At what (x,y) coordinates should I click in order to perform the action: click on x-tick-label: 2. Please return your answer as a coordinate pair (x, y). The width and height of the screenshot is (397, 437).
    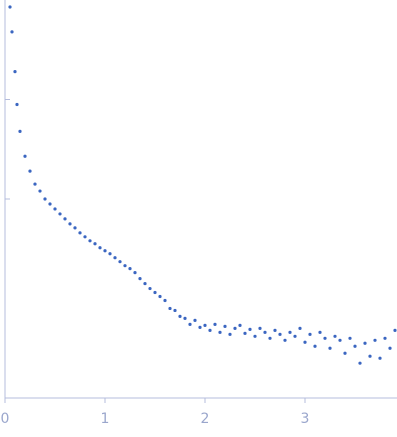
    Looking at the image, I should click on (205, 419).